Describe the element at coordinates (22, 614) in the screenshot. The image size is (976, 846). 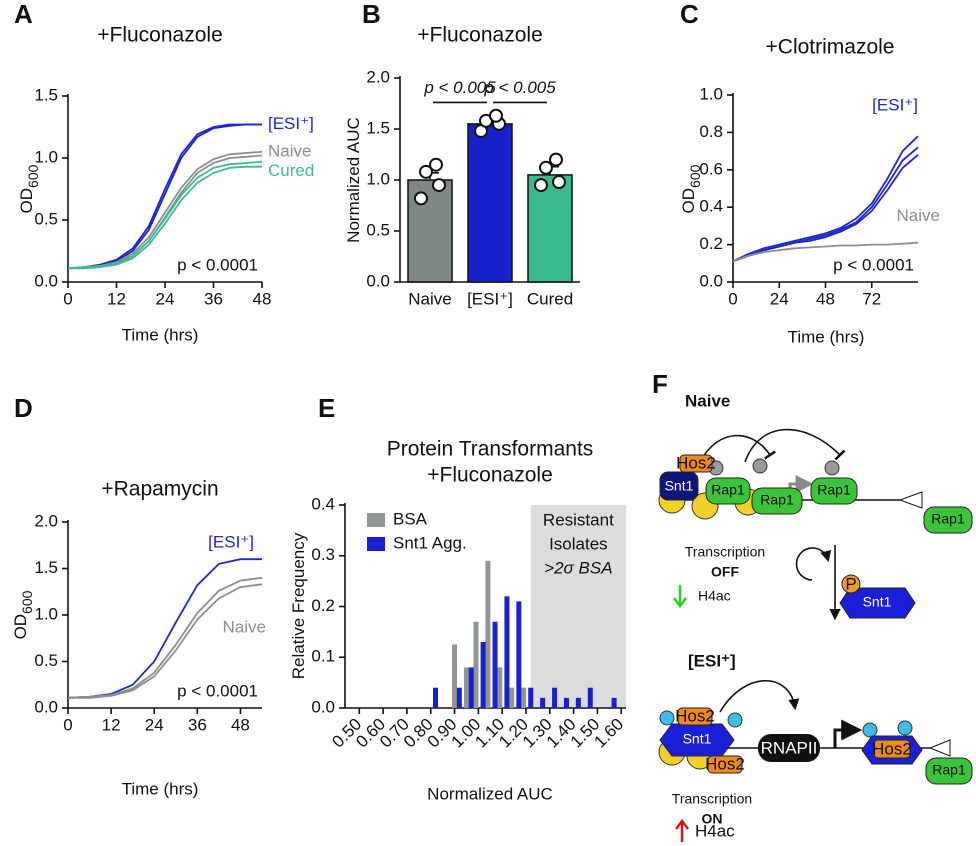
I see `y-axis-label: OD600` at that location.